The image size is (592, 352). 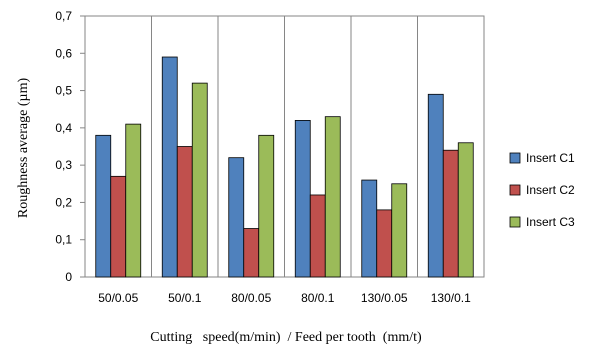 What do you see at coordinates (63, 165) in the screenshot?
I see `y-tick-label: 0,3` at bounding box center [63, 165].